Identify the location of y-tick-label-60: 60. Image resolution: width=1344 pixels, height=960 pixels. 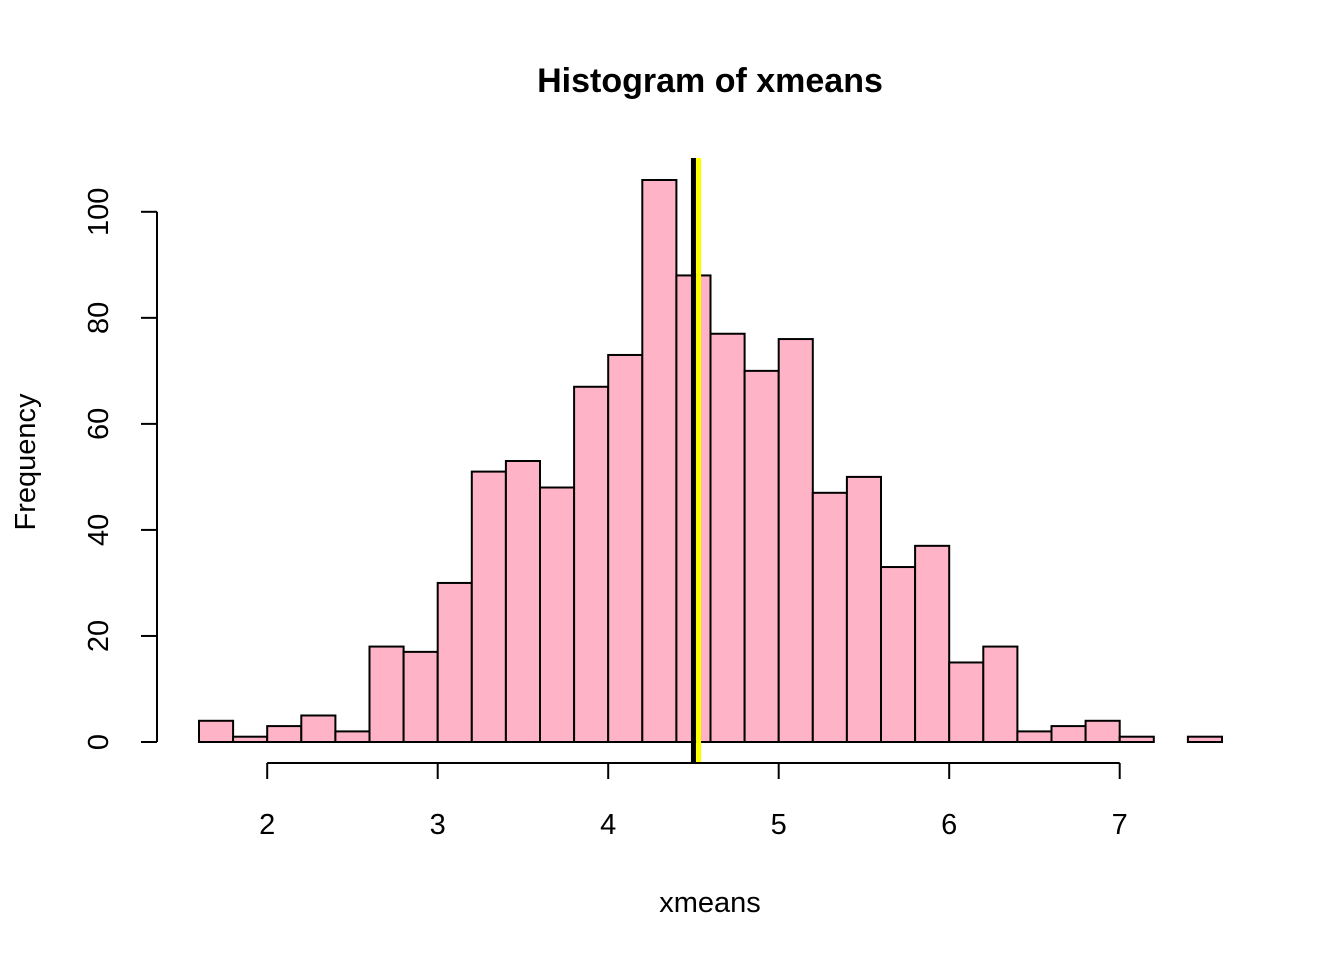
(99, 424).